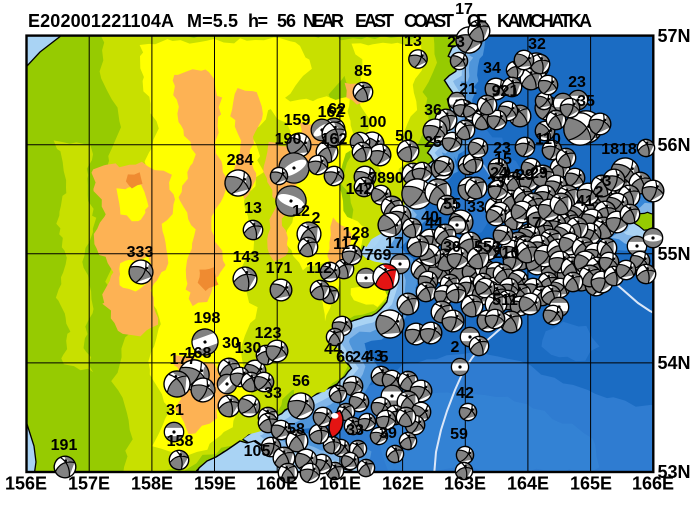 The height and width of the screenshot is (505, 697). I want to click on svg-text: 59, so click(459, 434).